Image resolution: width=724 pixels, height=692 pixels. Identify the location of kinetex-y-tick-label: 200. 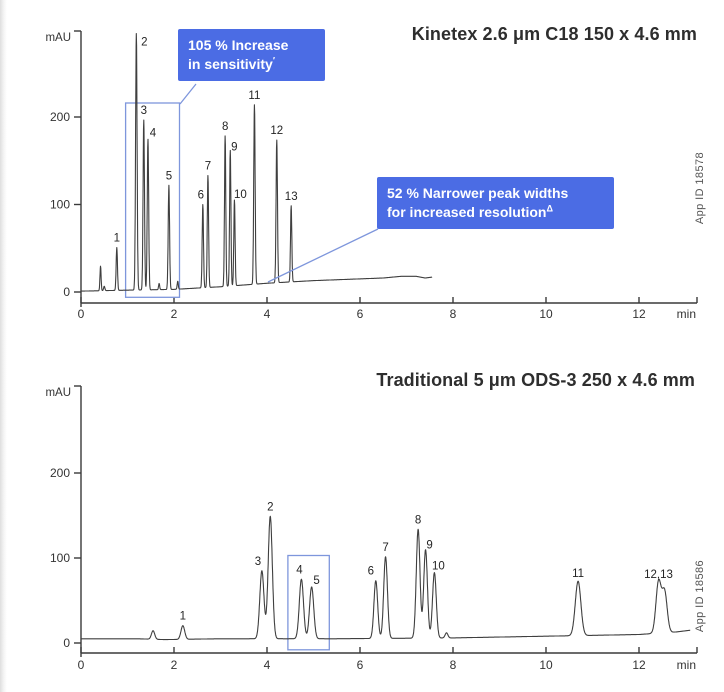
(60, 117).